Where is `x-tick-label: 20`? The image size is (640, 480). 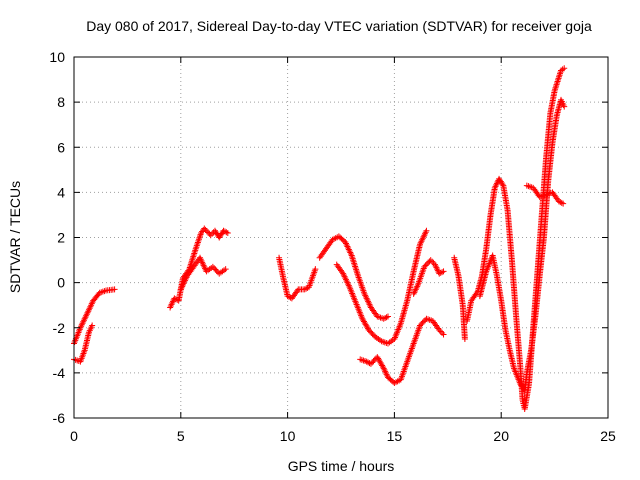 x-tick-label: 20 is located at coordinates (501, 436).